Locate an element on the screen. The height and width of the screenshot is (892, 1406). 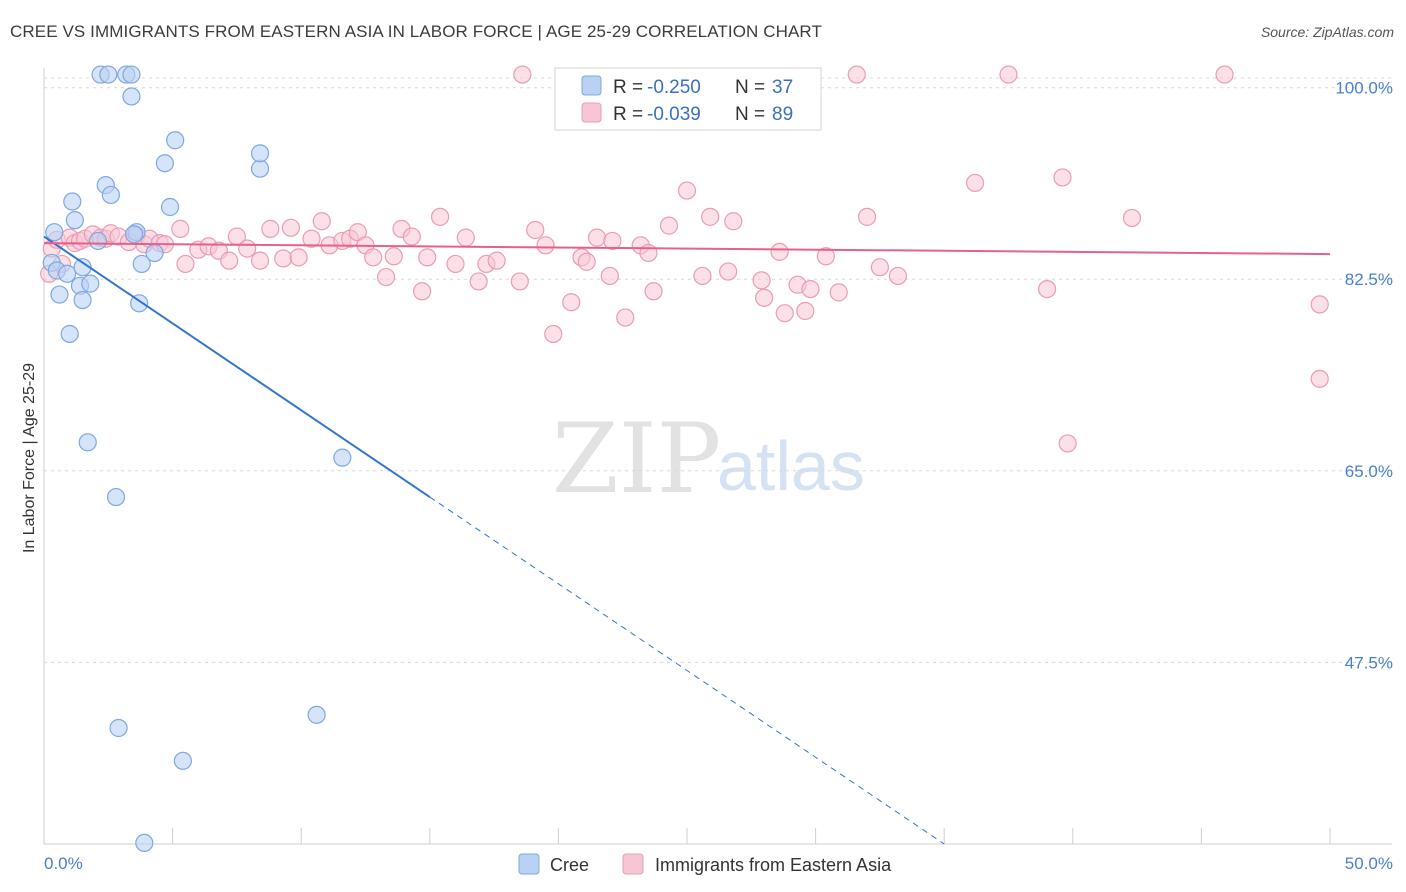
bottom-legend: Cree Immigrants from Eastern Asia is located at coordinates (705, 864).